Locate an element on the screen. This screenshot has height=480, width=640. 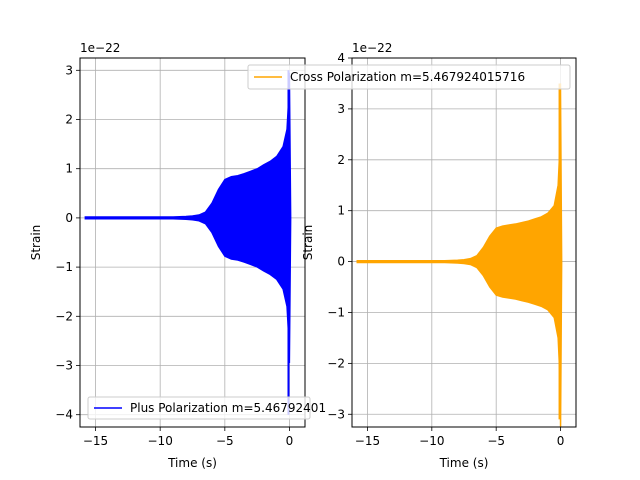
plus-legend-box is located at coordinates (199, 408).